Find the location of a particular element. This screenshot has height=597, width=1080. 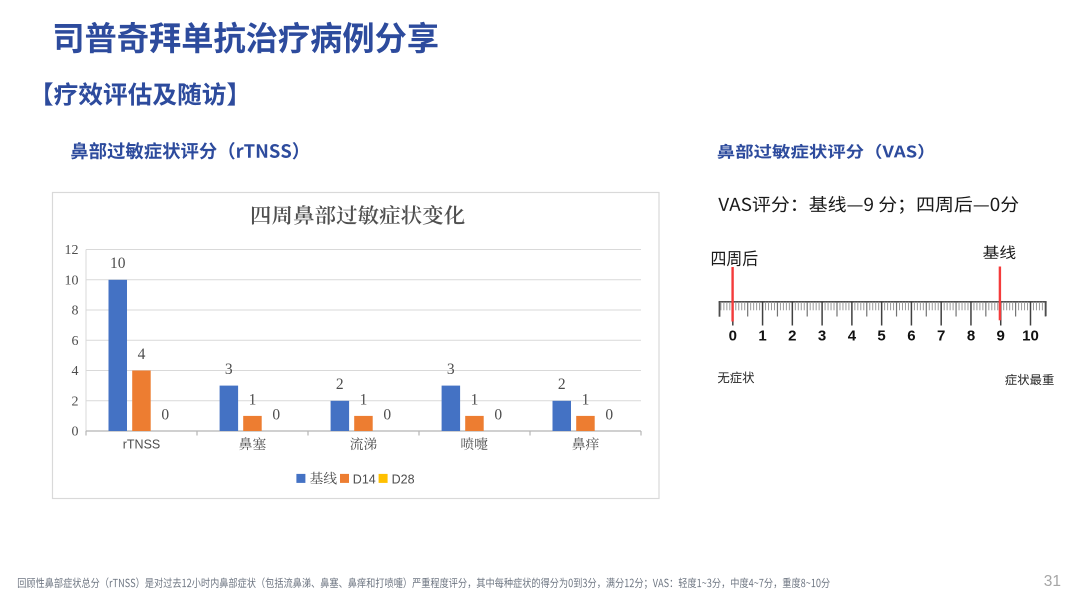

svg-text: 9 is located at coordinates (1001, 335).